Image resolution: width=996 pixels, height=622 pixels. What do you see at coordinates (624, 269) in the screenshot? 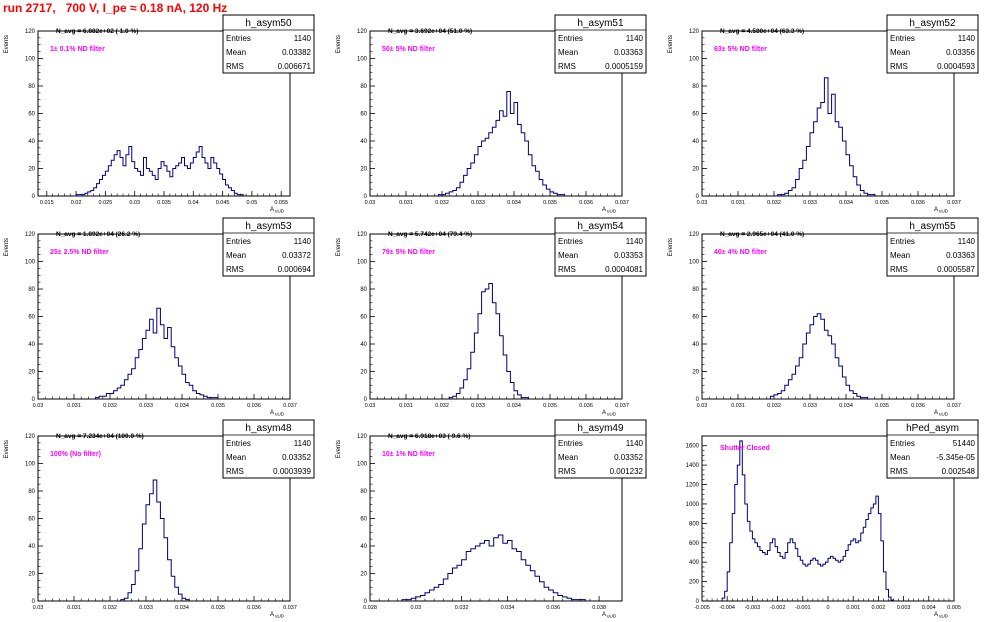
I see `stats-value: 0.0004081` at bounding box center [624, 269].